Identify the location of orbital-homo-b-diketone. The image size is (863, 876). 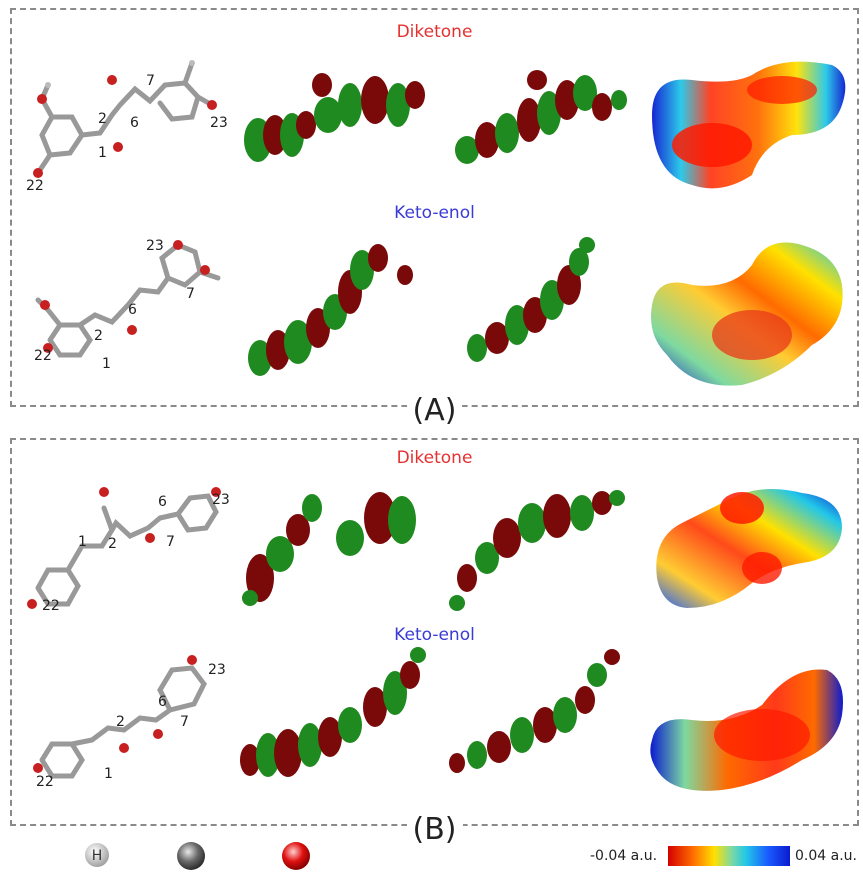
(330, 548).